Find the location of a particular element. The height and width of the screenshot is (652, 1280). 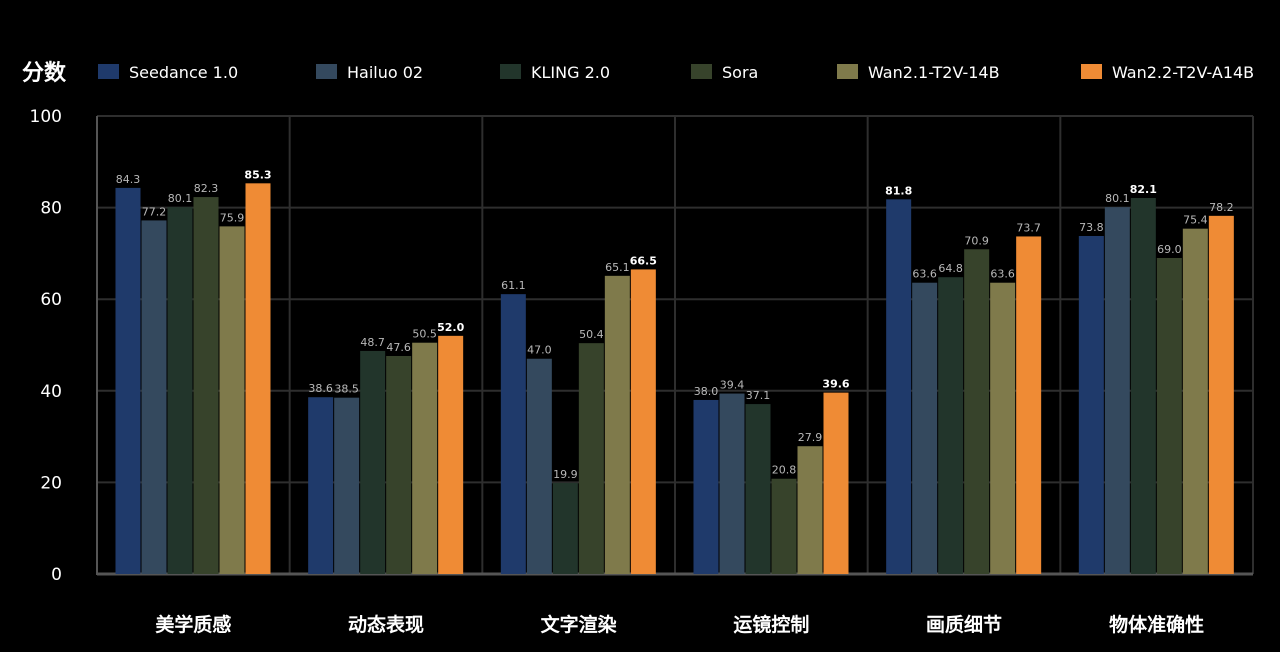

data-label: 85.3 is located at coordinates (257, 174).